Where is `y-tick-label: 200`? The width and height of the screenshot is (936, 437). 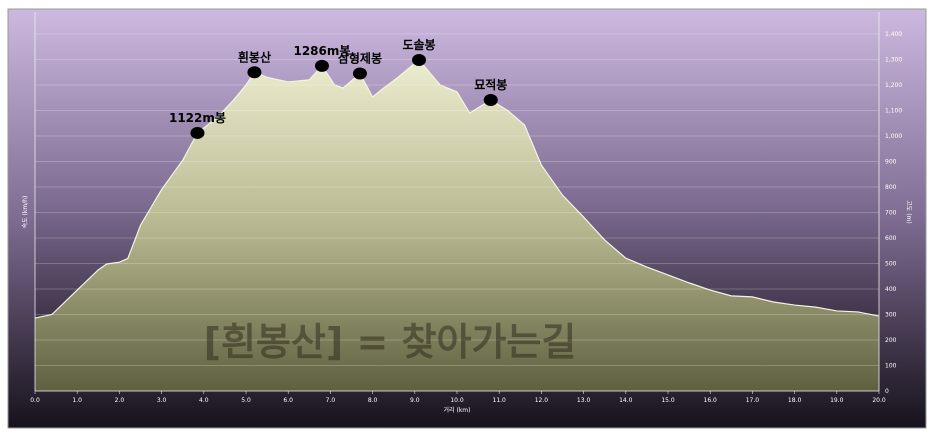
y-tick-label: 200 is located at coordinates (891, 340).